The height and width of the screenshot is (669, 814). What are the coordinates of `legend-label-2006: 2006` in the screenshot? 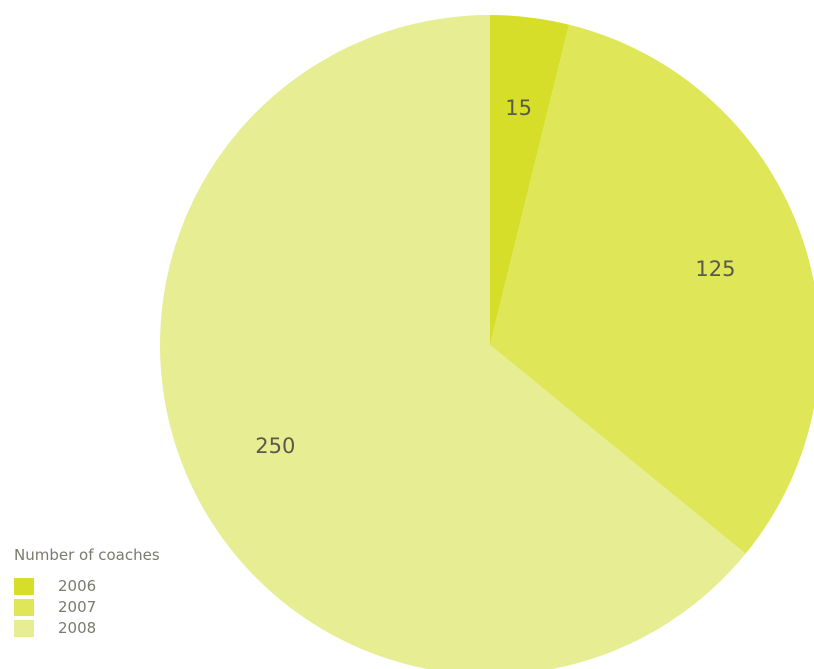 It's located at (77, 586).